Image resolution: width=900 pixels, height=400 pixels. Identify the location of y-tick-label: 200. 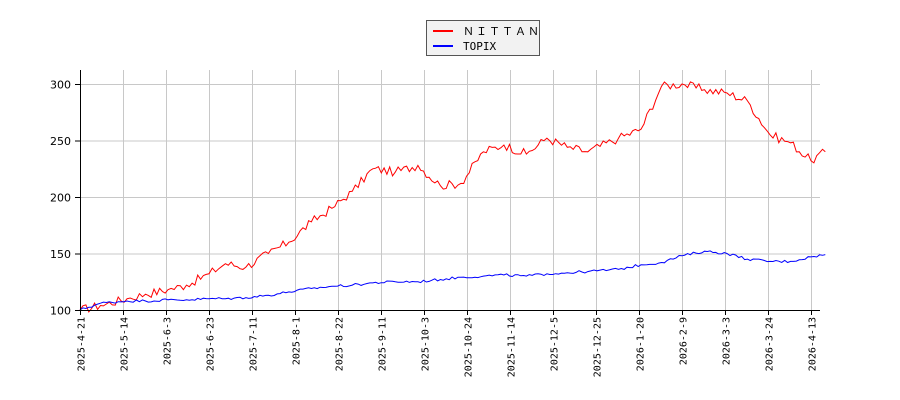
(60, 198).